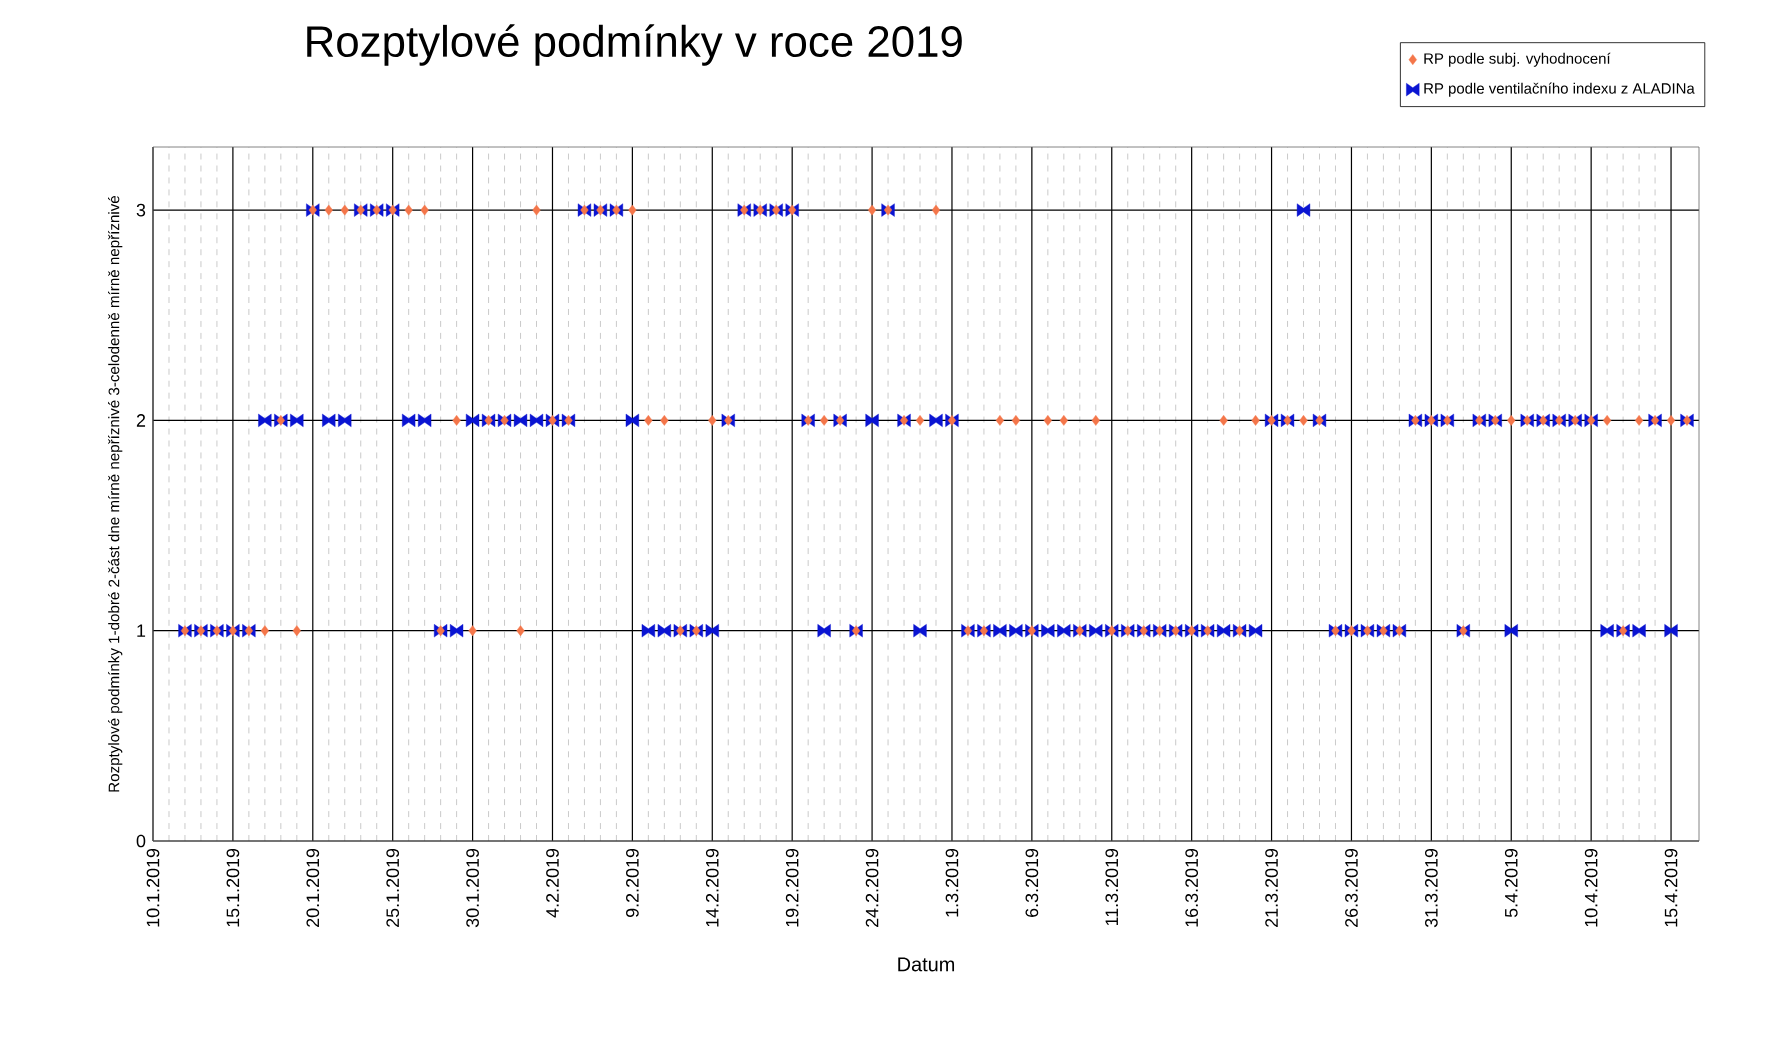  Describe the element at coordinates (1351, 887) in the screenshot. I see `x-tick-label: 26.3.2019` at that location.